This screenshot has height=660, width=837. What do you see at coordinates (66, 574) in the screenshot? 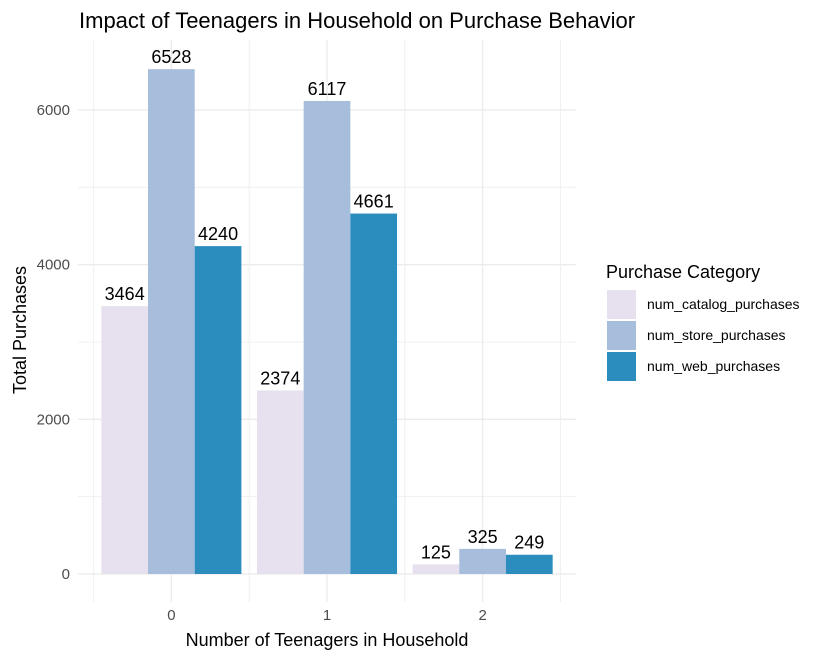
I see `y-tick-label: 0` at bounding box center [66, 574].